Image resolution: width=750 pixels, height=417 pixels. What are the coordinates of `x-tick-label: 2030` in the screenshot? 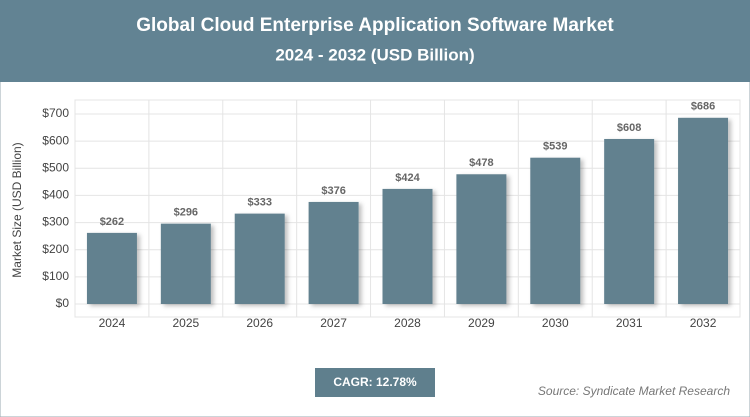 It's located at (555, 323).